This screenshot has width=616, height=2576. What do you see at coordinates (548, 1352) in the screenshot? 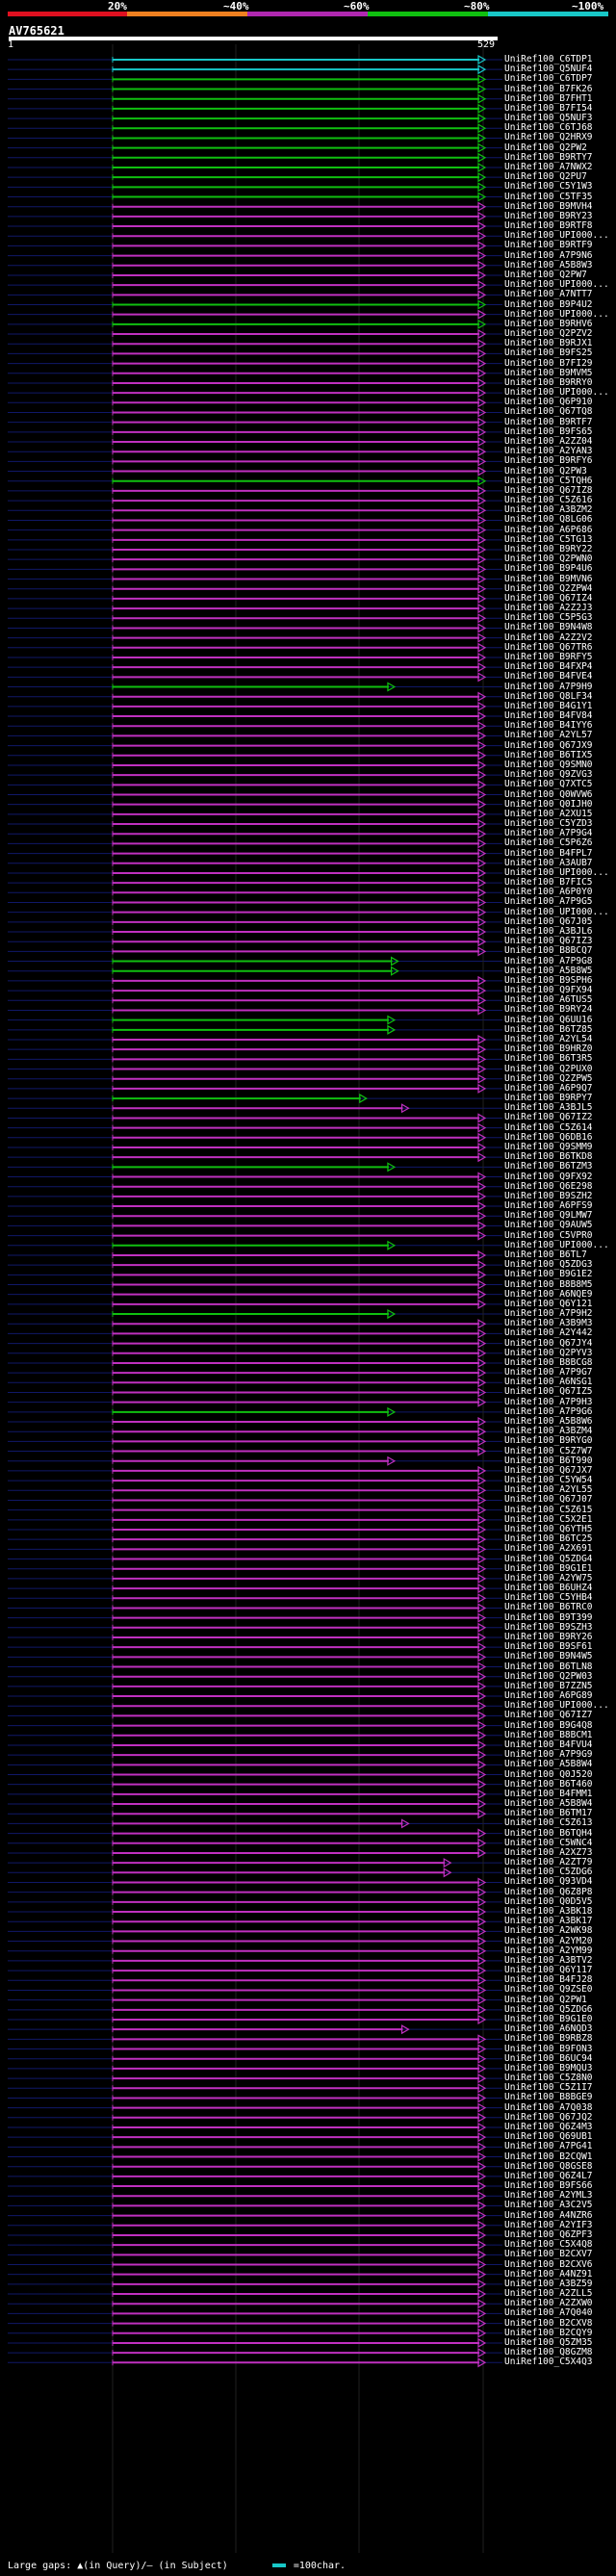
I see `hit-label-link: UniRef100_Q2PYV3` at bounding box center [548, 1352].